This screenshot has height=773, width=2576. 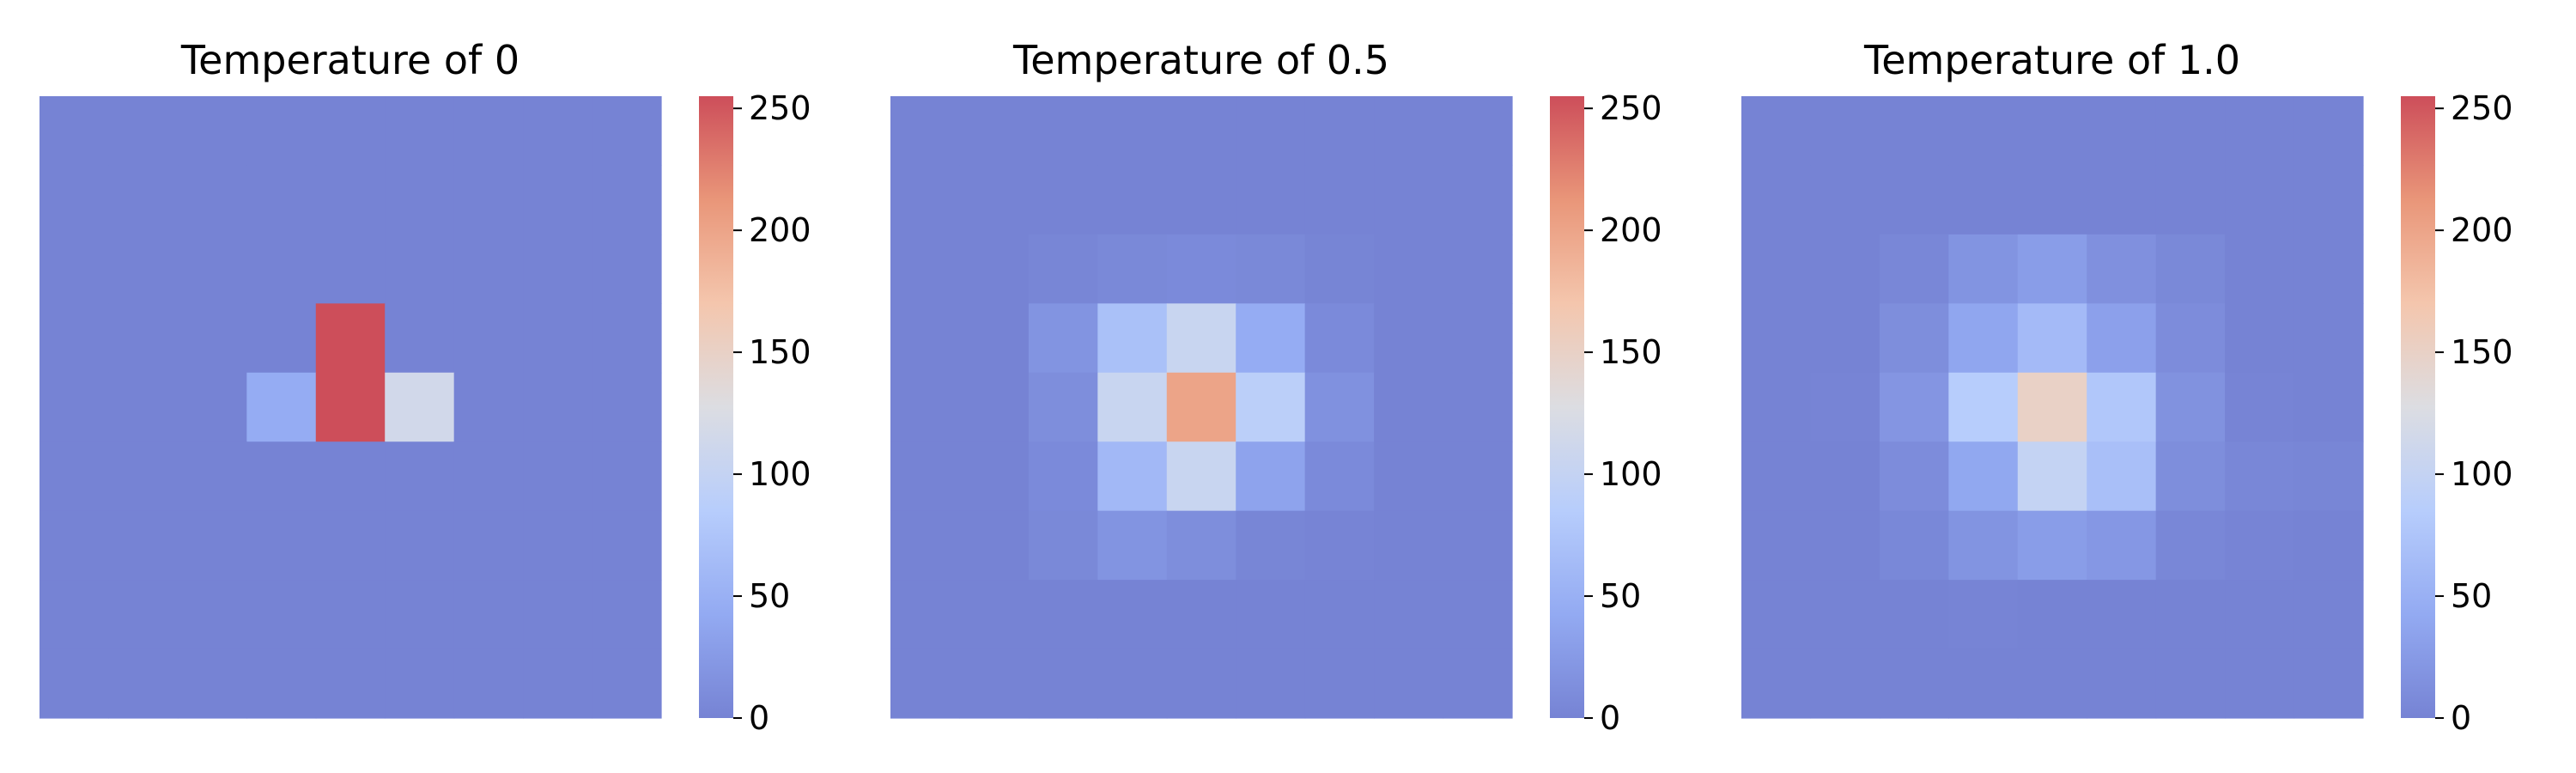 What do you see at coordinates (780, 352) in the screenshot?
I see `colorbar-tick-label: 150` at bounding box center [780, 352].